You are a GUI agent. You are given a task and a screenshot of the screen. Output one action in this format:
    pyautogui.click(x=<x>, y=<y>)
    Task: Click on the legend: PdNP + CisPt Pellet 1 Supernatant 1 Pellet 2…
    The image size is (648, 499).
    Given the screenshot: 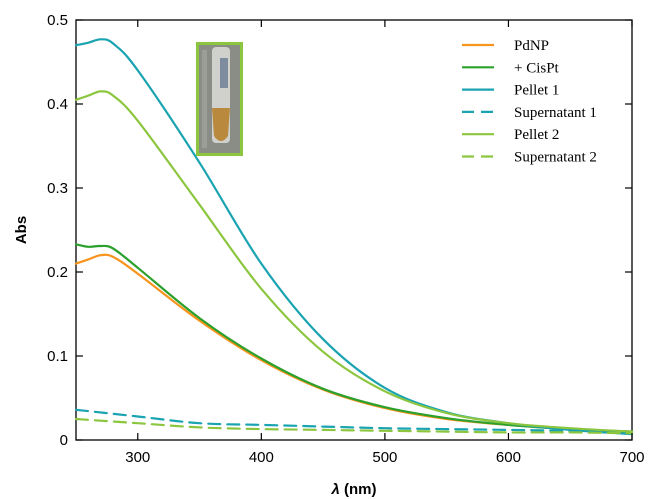 What is the action you would take?
    pyautogui.click(x=529, y=102)
    